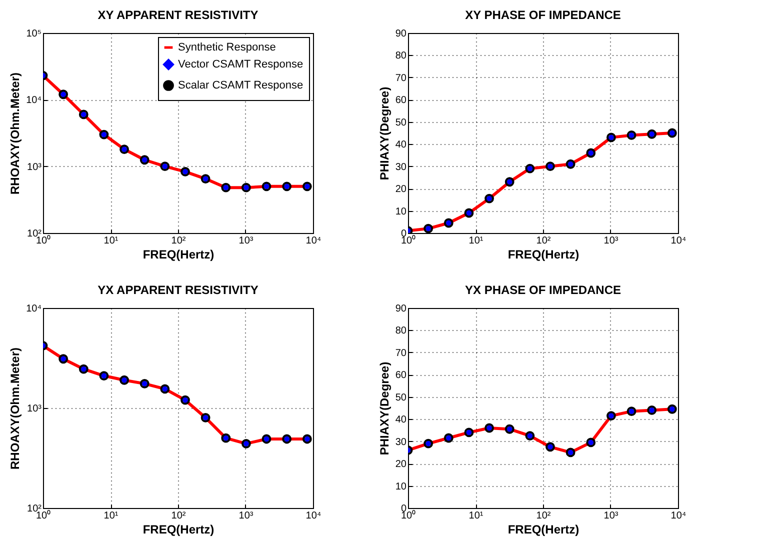 This screenshot has height=558, width=766. What do you see at coordinates (227, 48) in the screenshot?
I see `legend-label: Synthetic Response` at bounding box center [227, 48].